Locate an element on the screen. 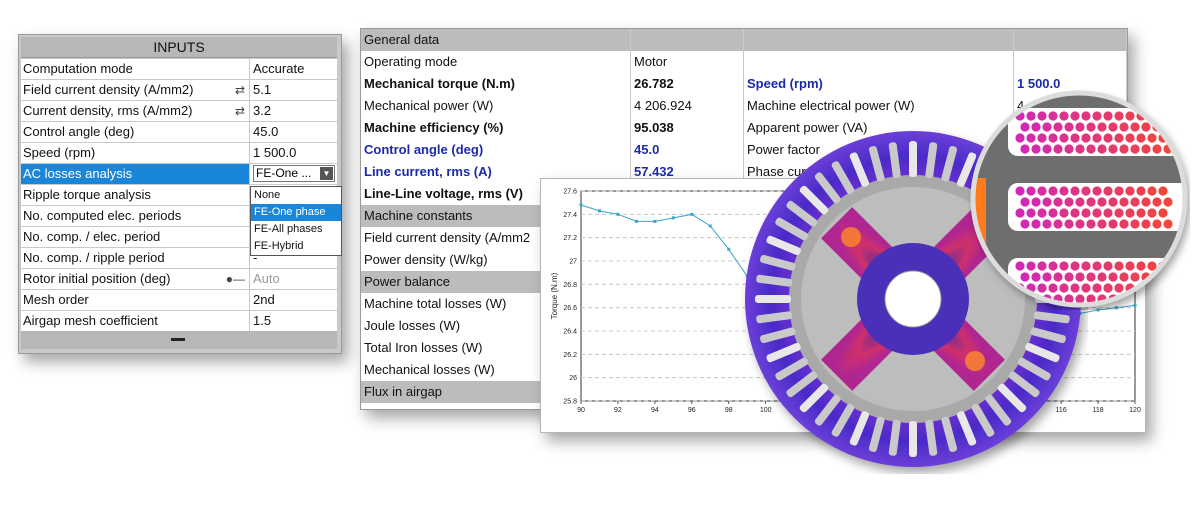  x-tick-label: 92 is located at coordinates (618, 410).